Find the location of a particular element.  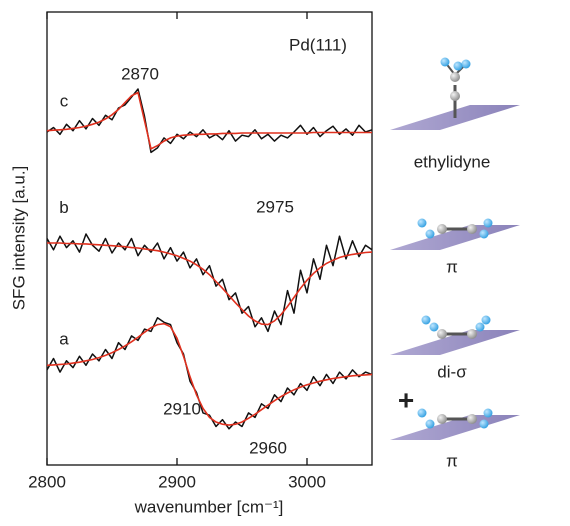

annotation: 2870 is located at coordinates (140, 73).